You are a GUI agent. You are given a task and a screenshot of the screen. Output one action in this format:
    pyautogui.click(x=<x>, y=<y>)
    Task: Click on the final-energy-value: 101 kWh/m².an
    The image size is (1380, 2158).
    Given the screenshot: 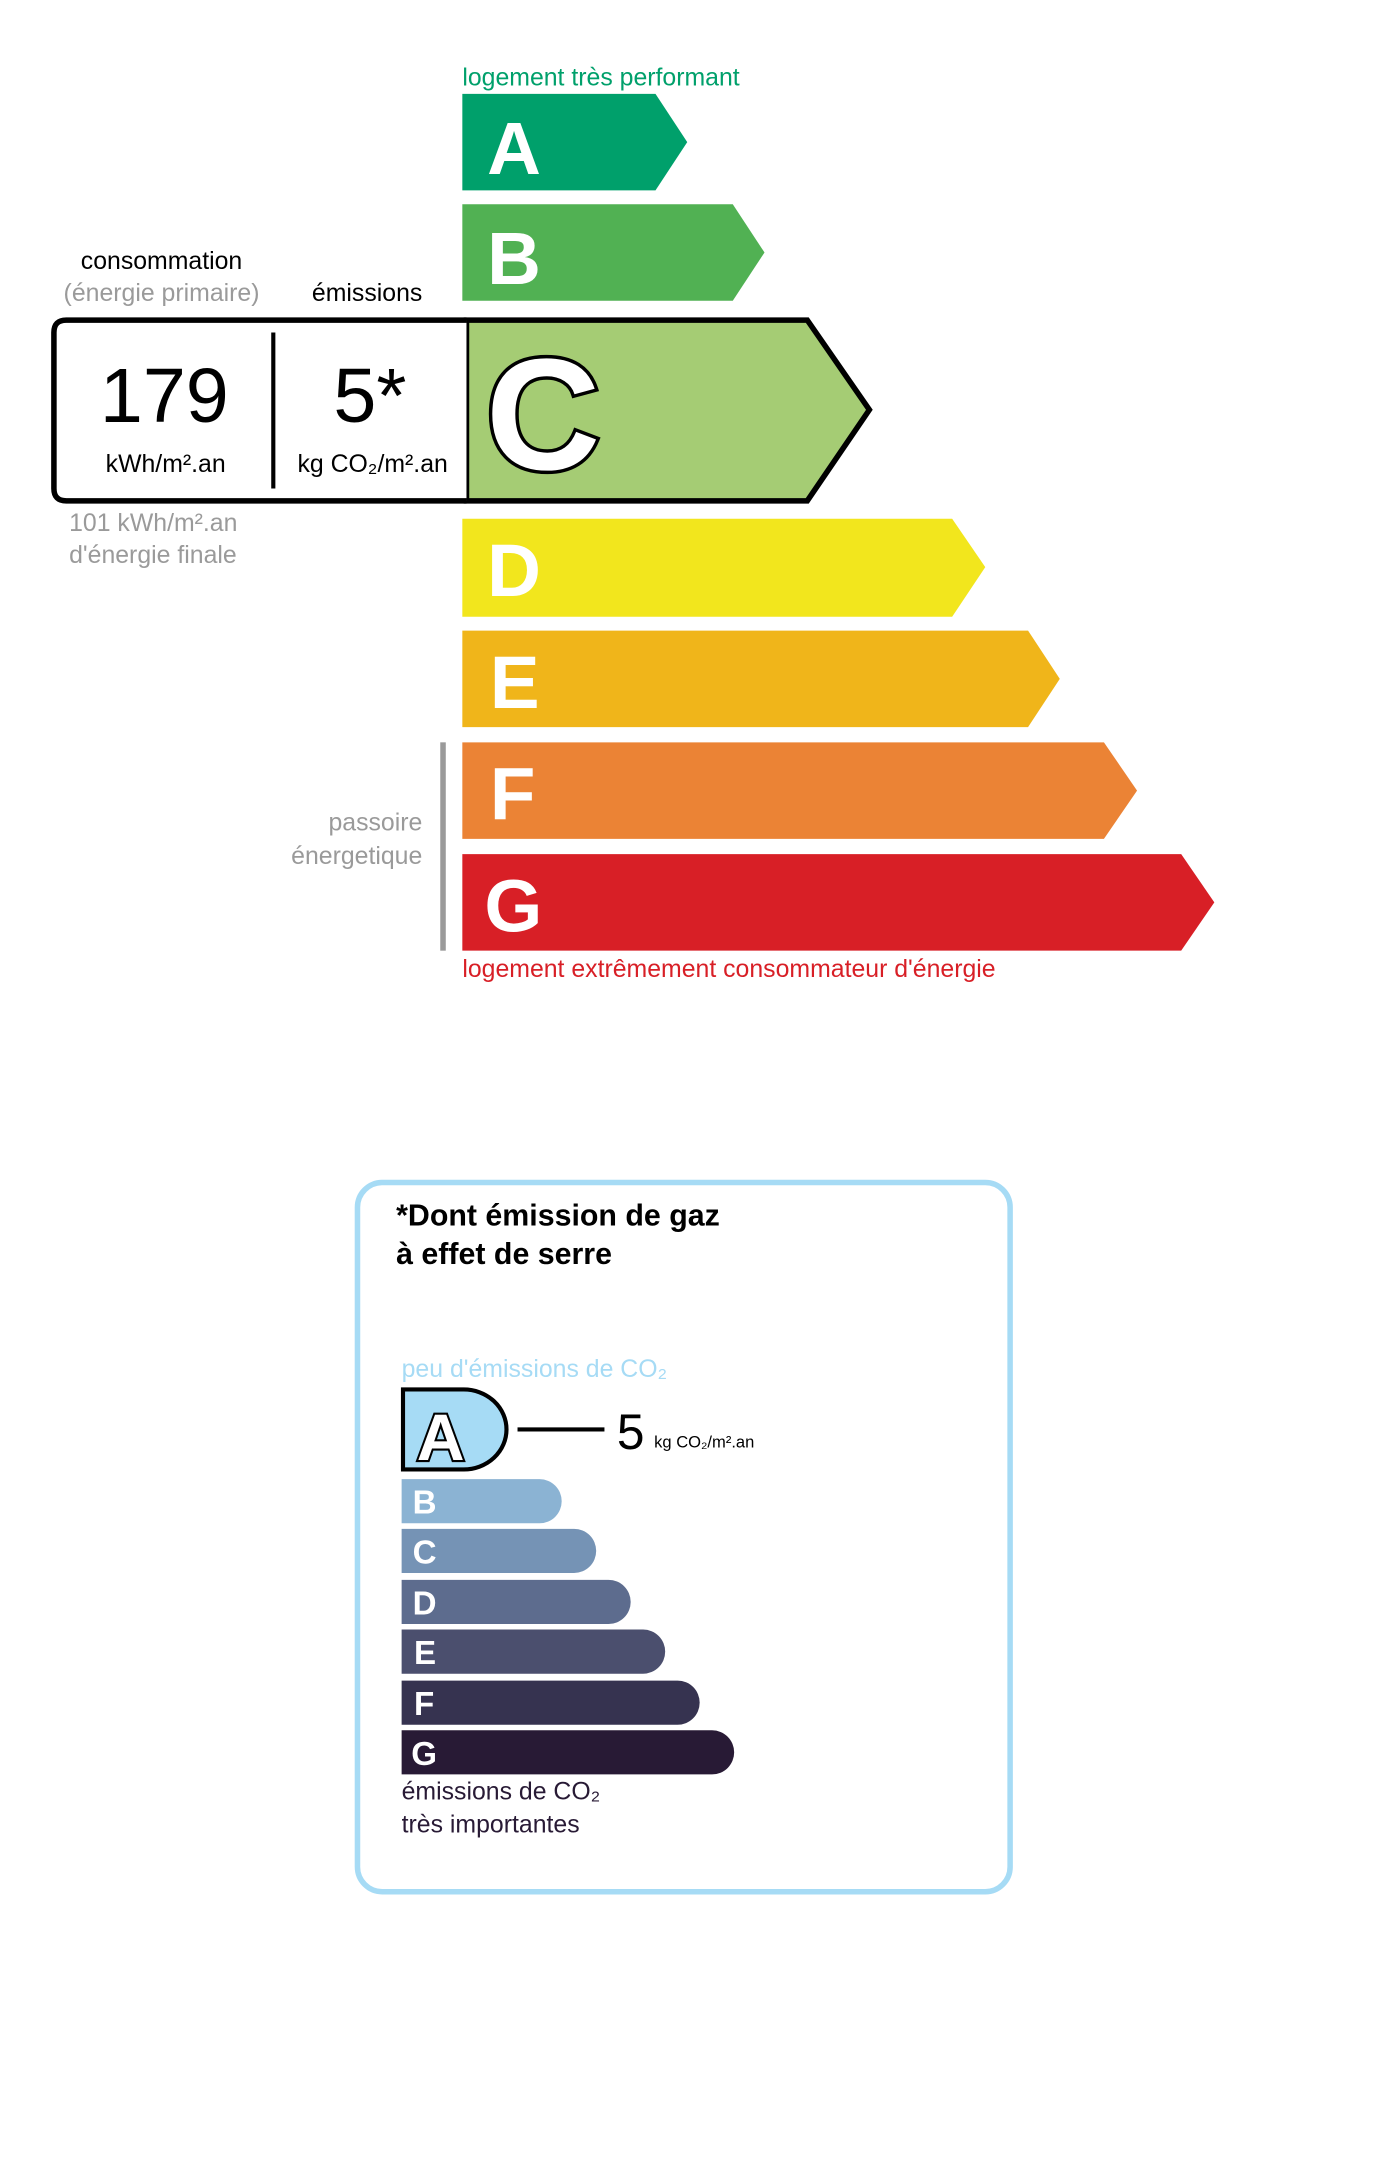 What is the action you would take?
    pyautogui.click(x=153, y=523)
    